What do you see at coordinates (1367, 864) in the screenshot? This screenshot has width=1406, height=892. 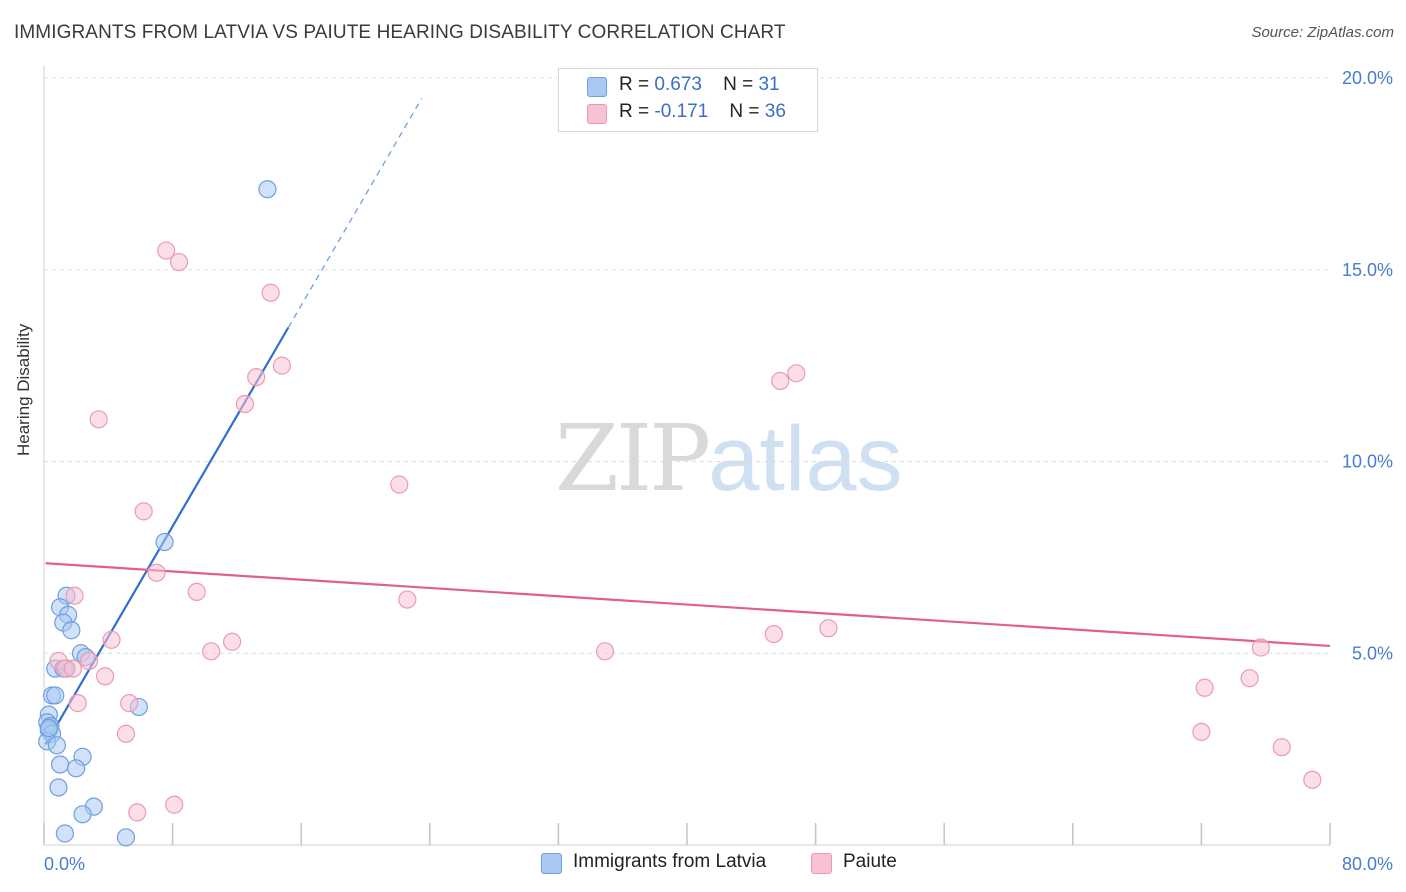 I see `x-tick-label: 80.0%` at bounding box center [1367, 864].